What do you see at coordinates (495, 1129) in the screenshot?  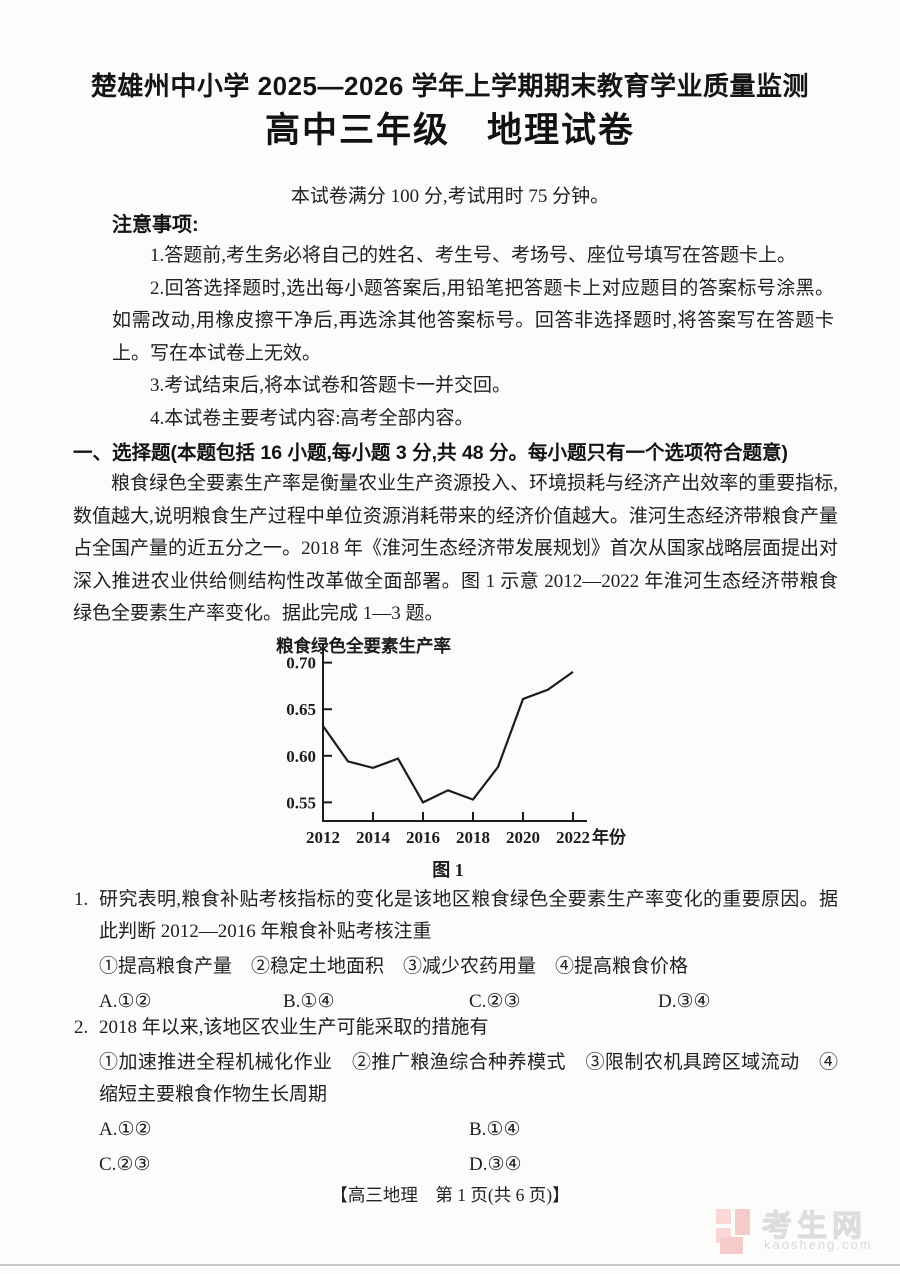 I see `question-2-choice-b: B.①④` at bounding box center [495, 1129].